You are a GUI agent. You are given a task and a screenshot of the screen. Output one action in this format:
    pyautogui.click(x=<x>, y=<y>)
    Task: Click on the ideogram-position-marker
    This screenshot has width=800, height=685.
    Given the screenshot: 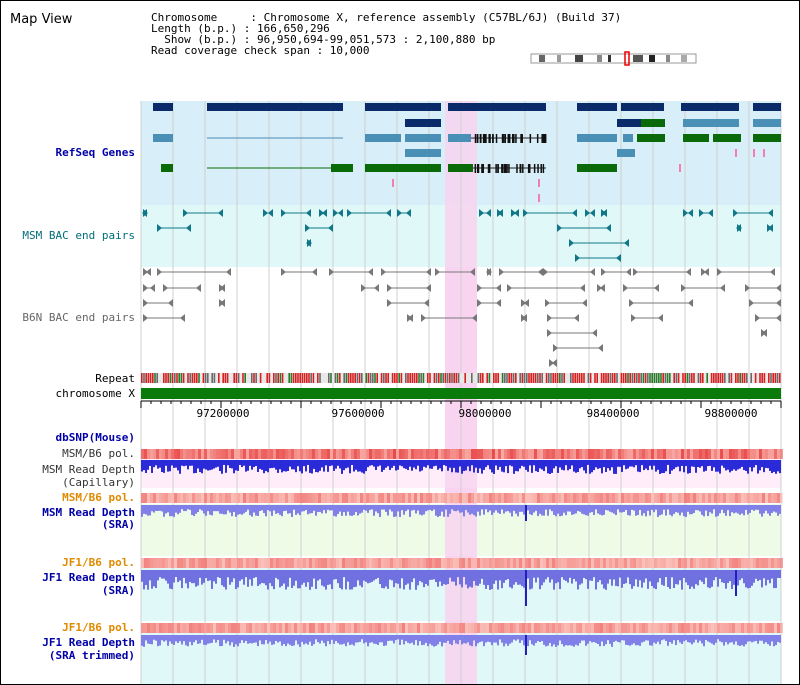 What is the action you would take?
    pyautogui.click(x=627, y=58)
    